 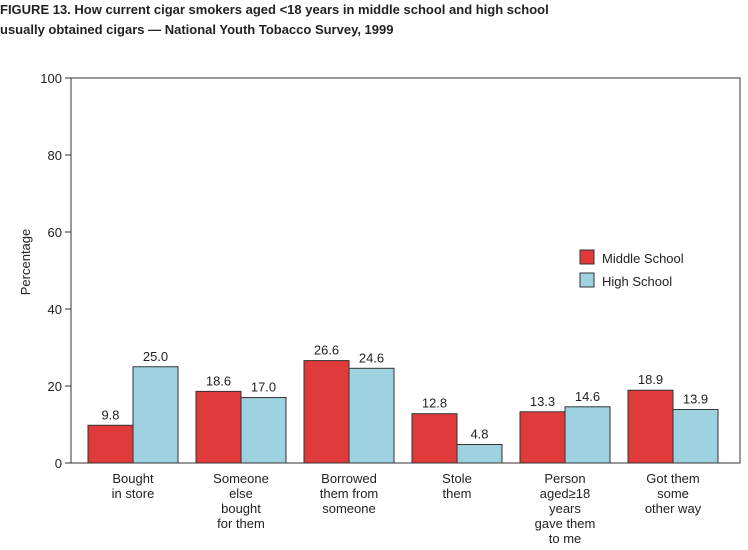 What do you see at coordinates (564, 478) in the screenshot?
I see `x-tick-label: Person` at bounding box center [564, 478].